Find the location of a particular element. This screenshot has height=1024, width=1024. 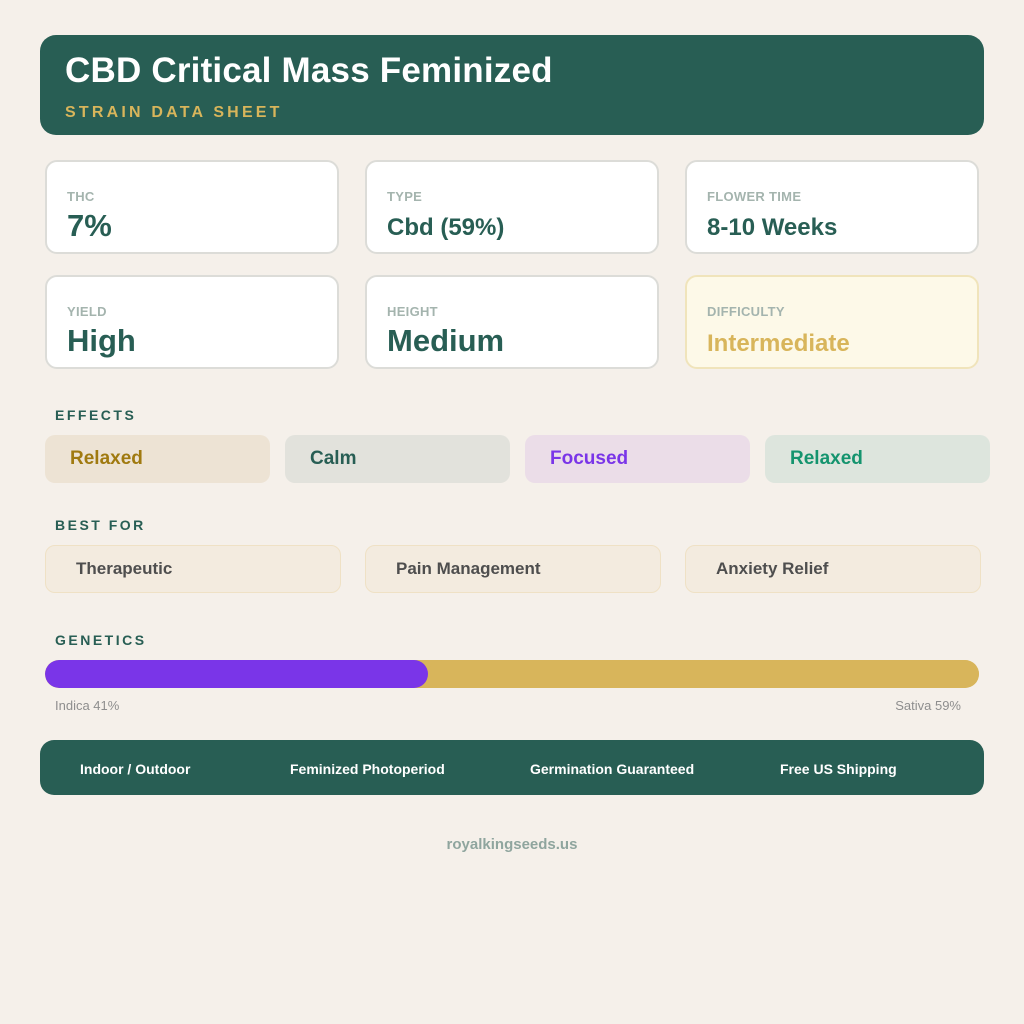

best-for-tag: Therapeutic is located at coordinates (193, 569).